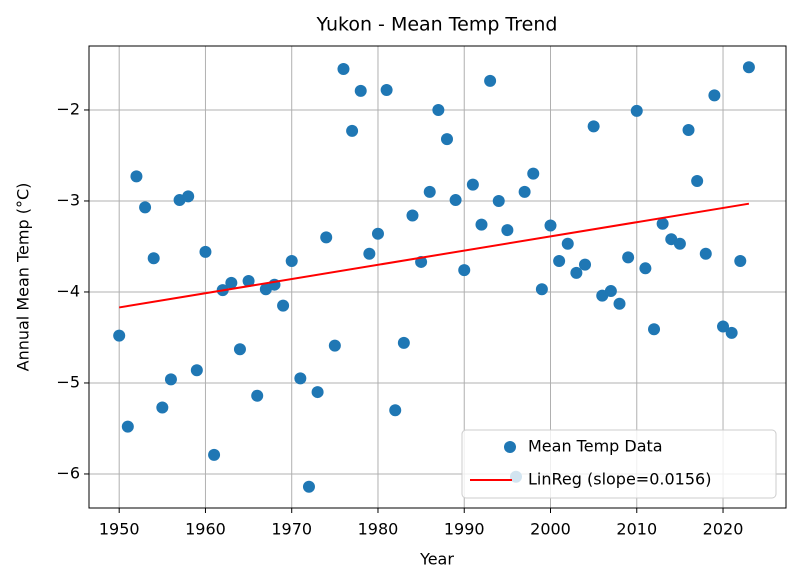 This screenshot has height=586, width=801. Describe the element at coordinates (550, 529) in the screenshot. I see `x-tick-label: 2000` at that location.